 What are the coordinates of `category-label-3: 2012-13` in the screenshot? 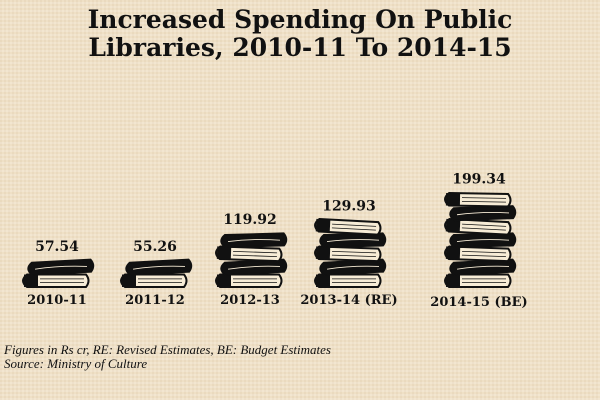 It's located at (250, 300).